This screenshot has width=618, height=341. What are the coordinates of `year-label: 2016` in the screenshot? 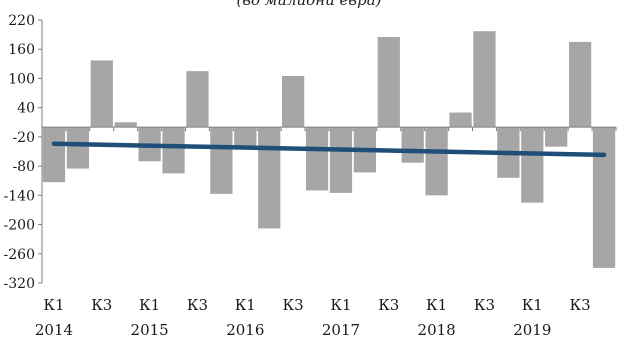 It's located at (245, 330).